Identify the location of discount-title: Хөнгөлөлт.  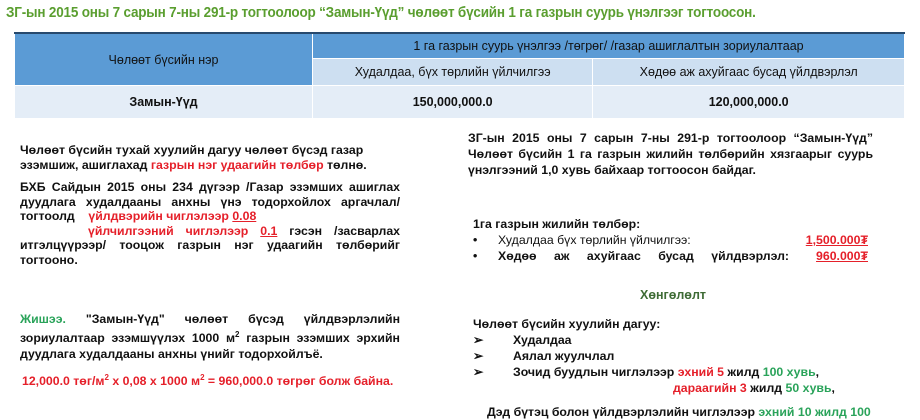
(673, 295).